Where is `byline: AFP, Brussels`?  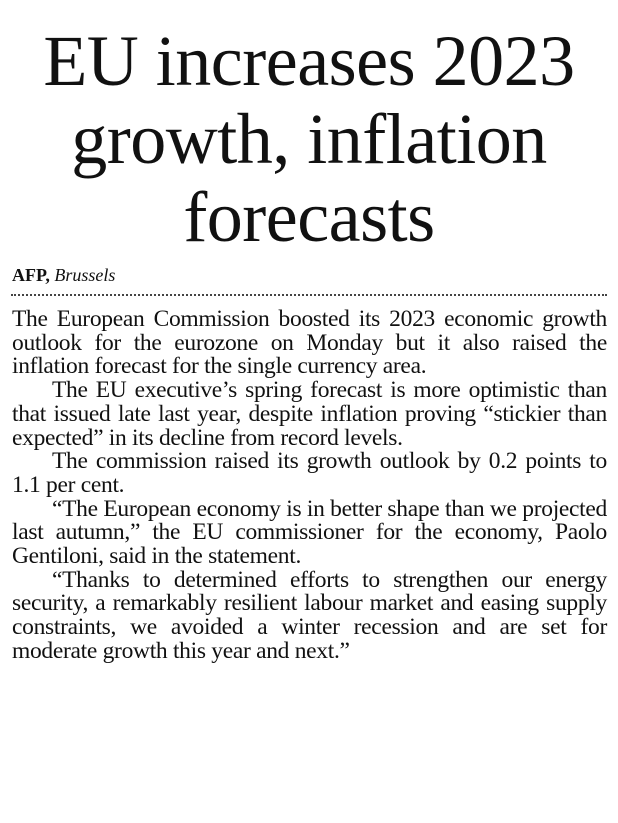
byline: AFP, Brussels is located at coordinates (315, 275).